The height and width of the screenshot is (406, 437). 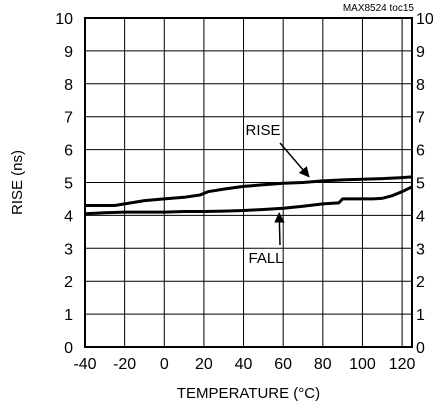 I want to click on annotation-rise-arrow, so click(x=294, y=160).